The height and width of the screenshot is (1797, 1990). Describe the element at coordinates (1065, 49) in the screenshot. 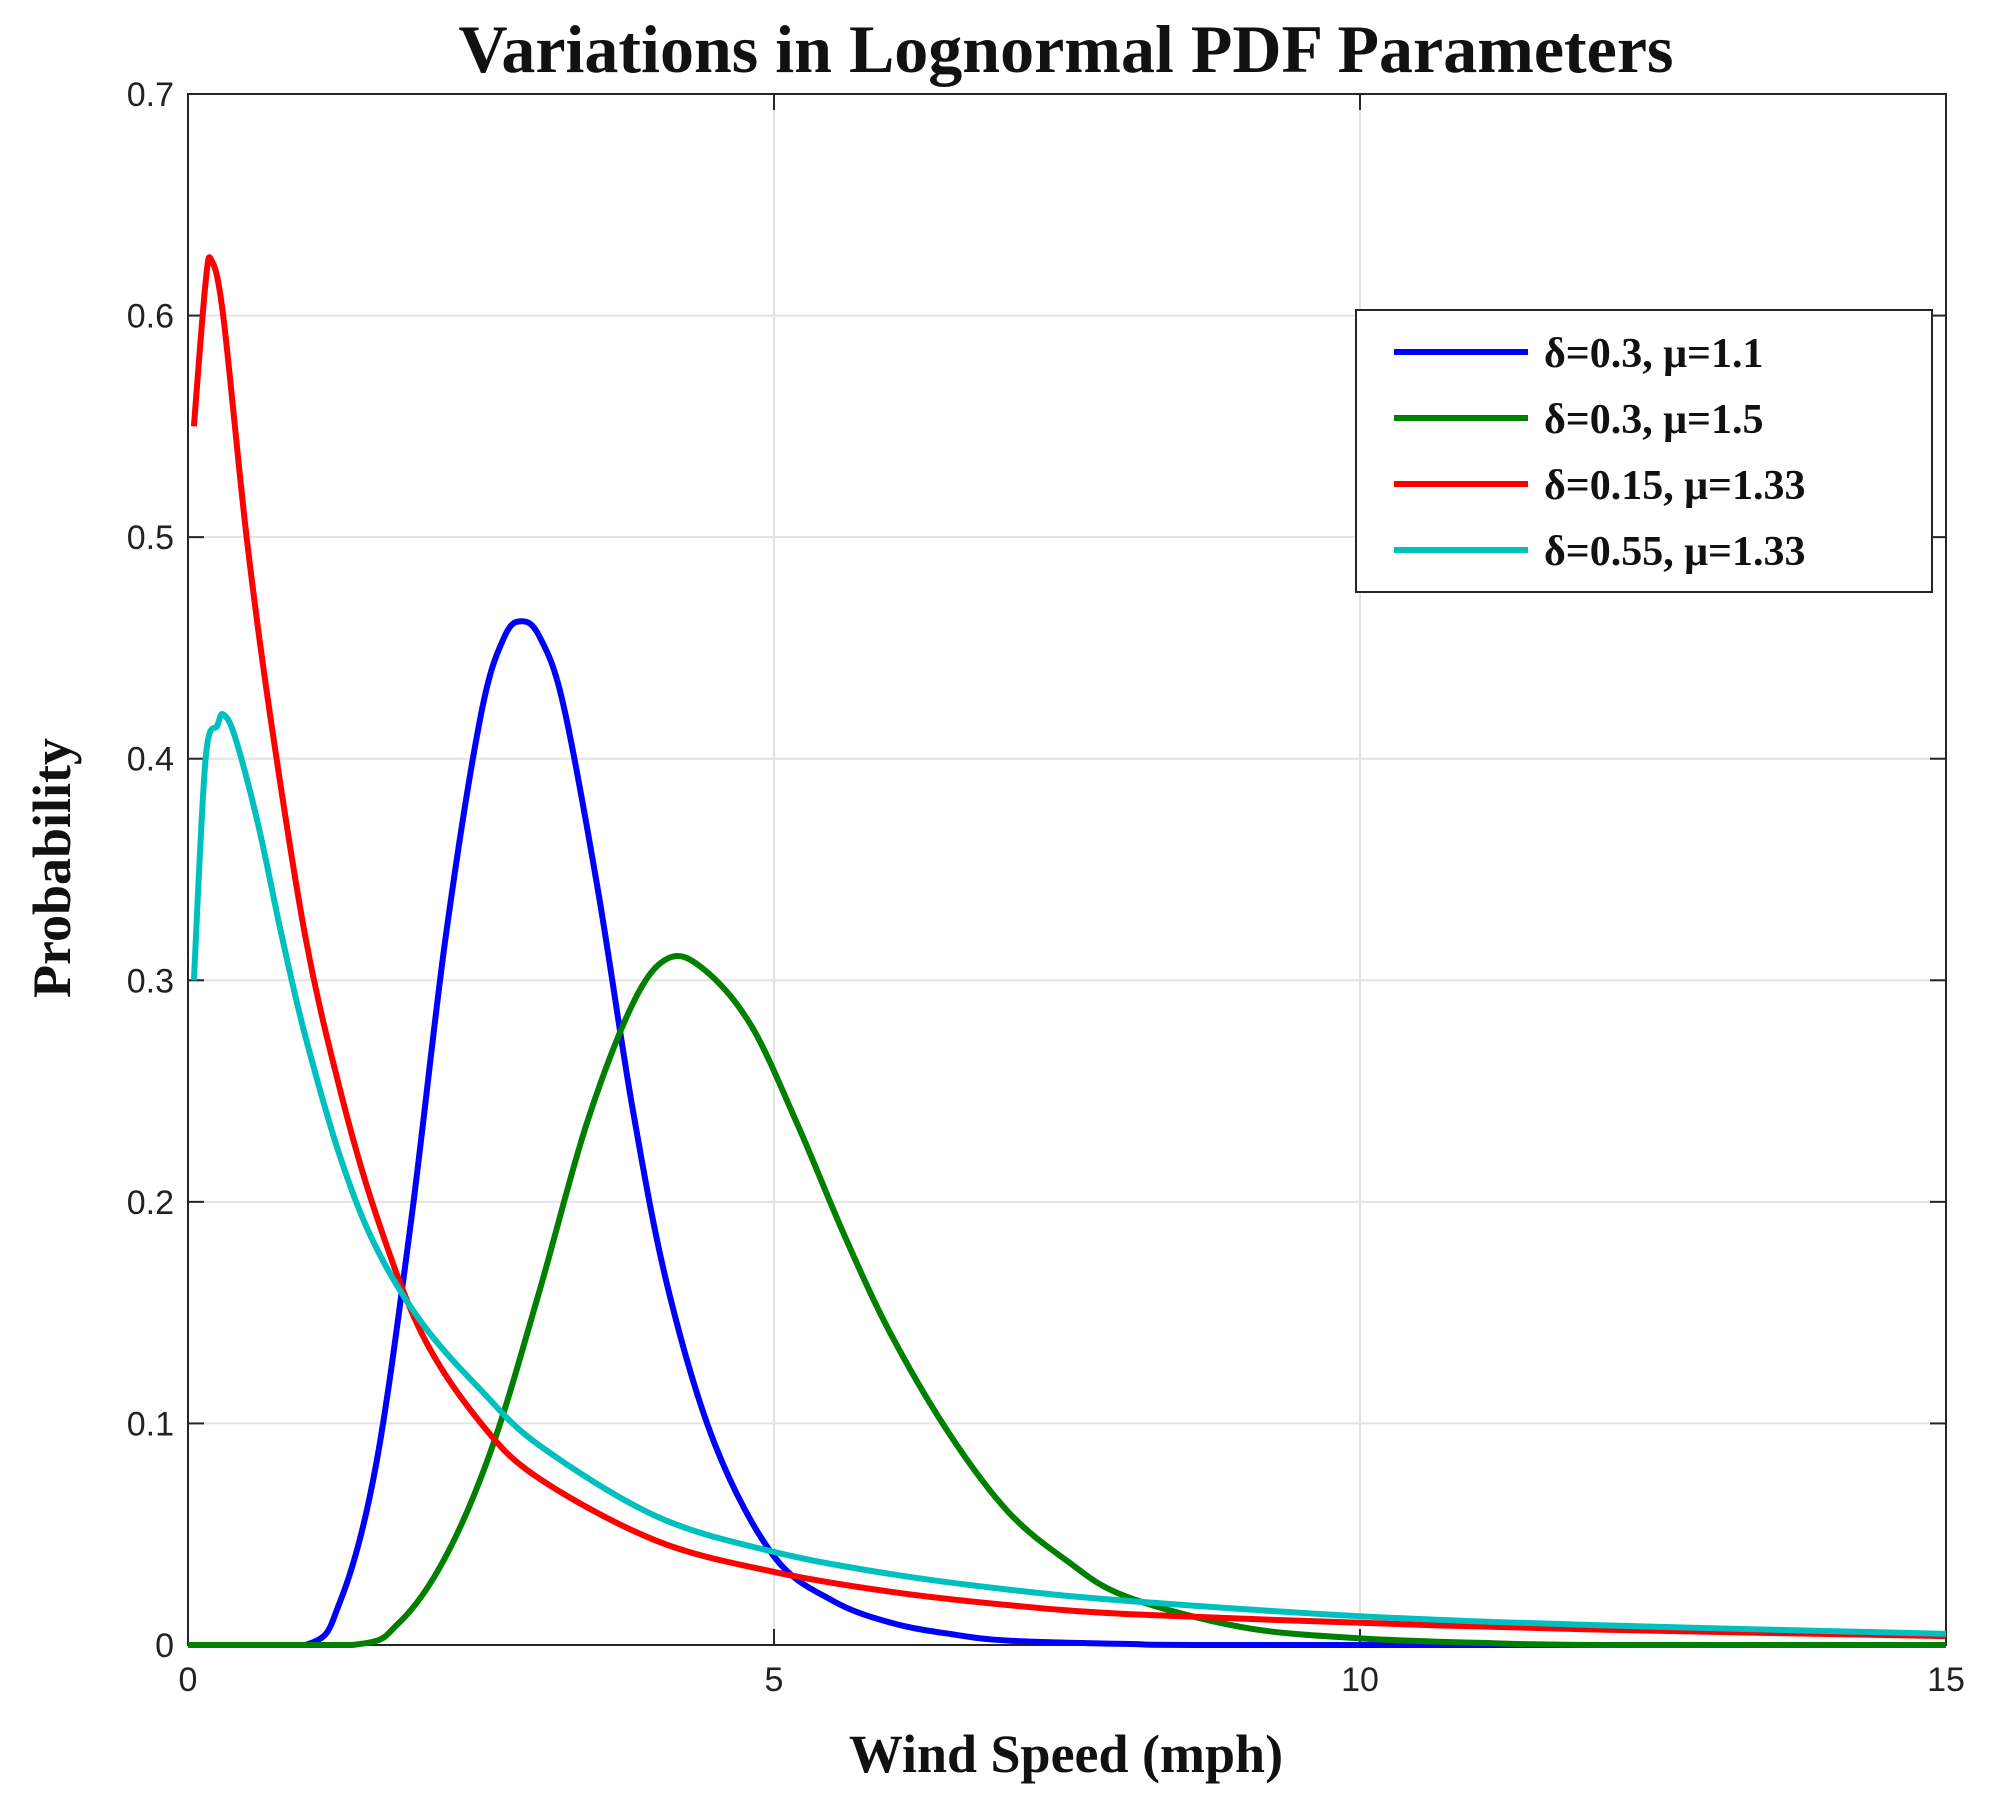

I see `chart-title: Variations in Lognormal PDF Parameters` at that location.